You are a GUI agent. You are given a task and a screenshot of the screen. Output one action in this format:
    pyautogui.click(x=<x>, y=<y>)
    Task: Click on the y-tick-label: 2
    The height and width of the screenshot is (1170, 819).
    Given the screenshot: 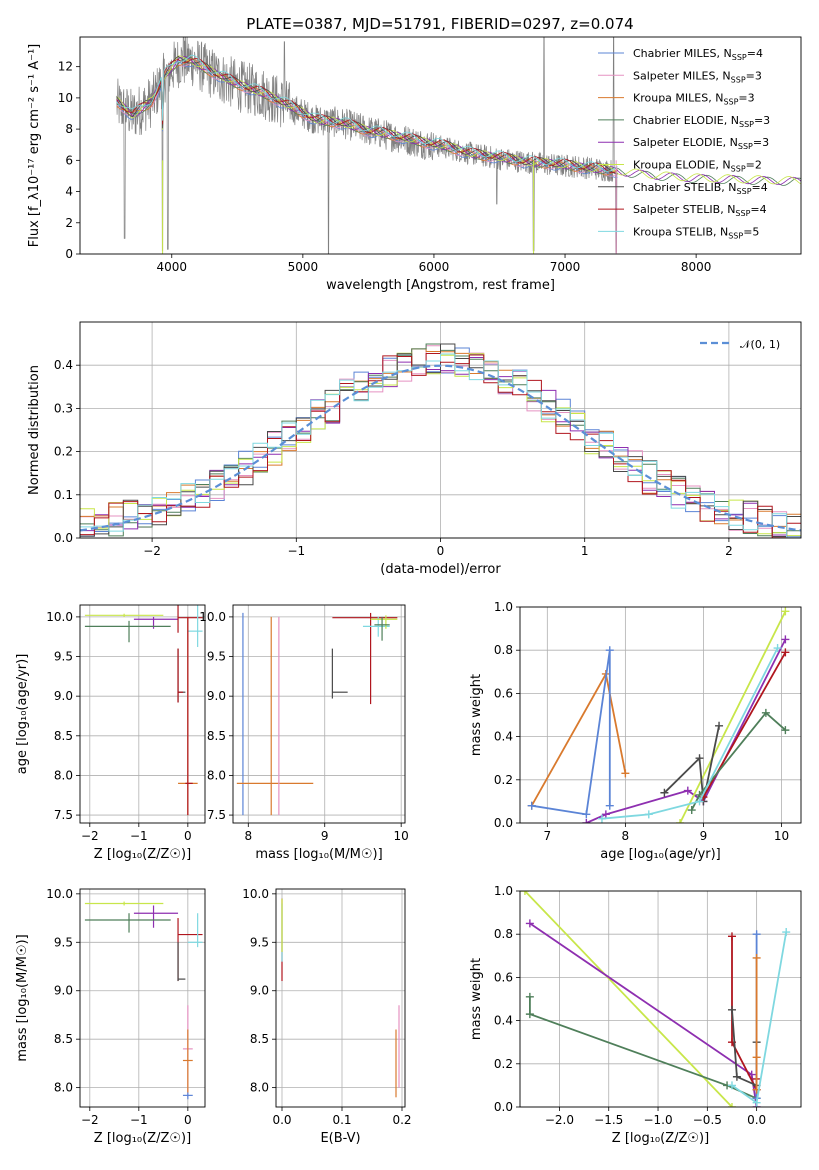 What is the action you would take?
    pyautogui.click(x=69, y=223)
    